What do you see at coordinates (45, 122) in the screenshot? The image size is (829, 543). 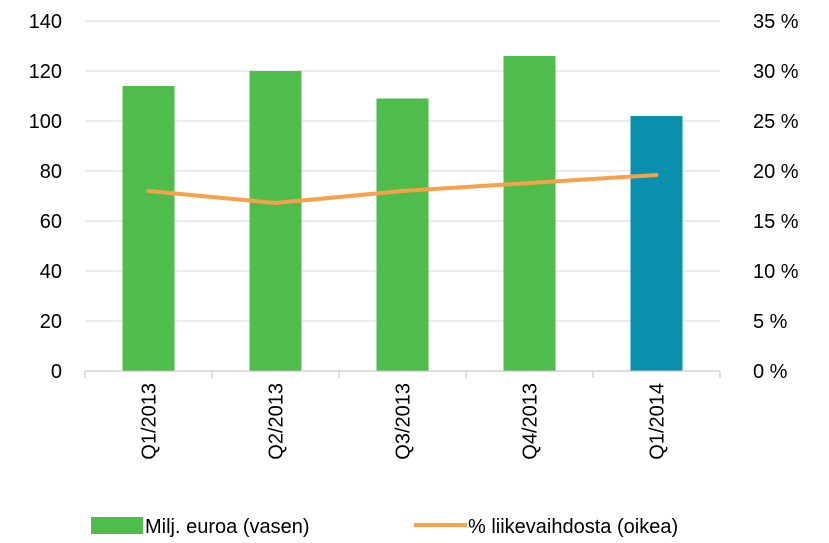 I see `y-left-tick-label: 100` at bounding box center [45, 122].